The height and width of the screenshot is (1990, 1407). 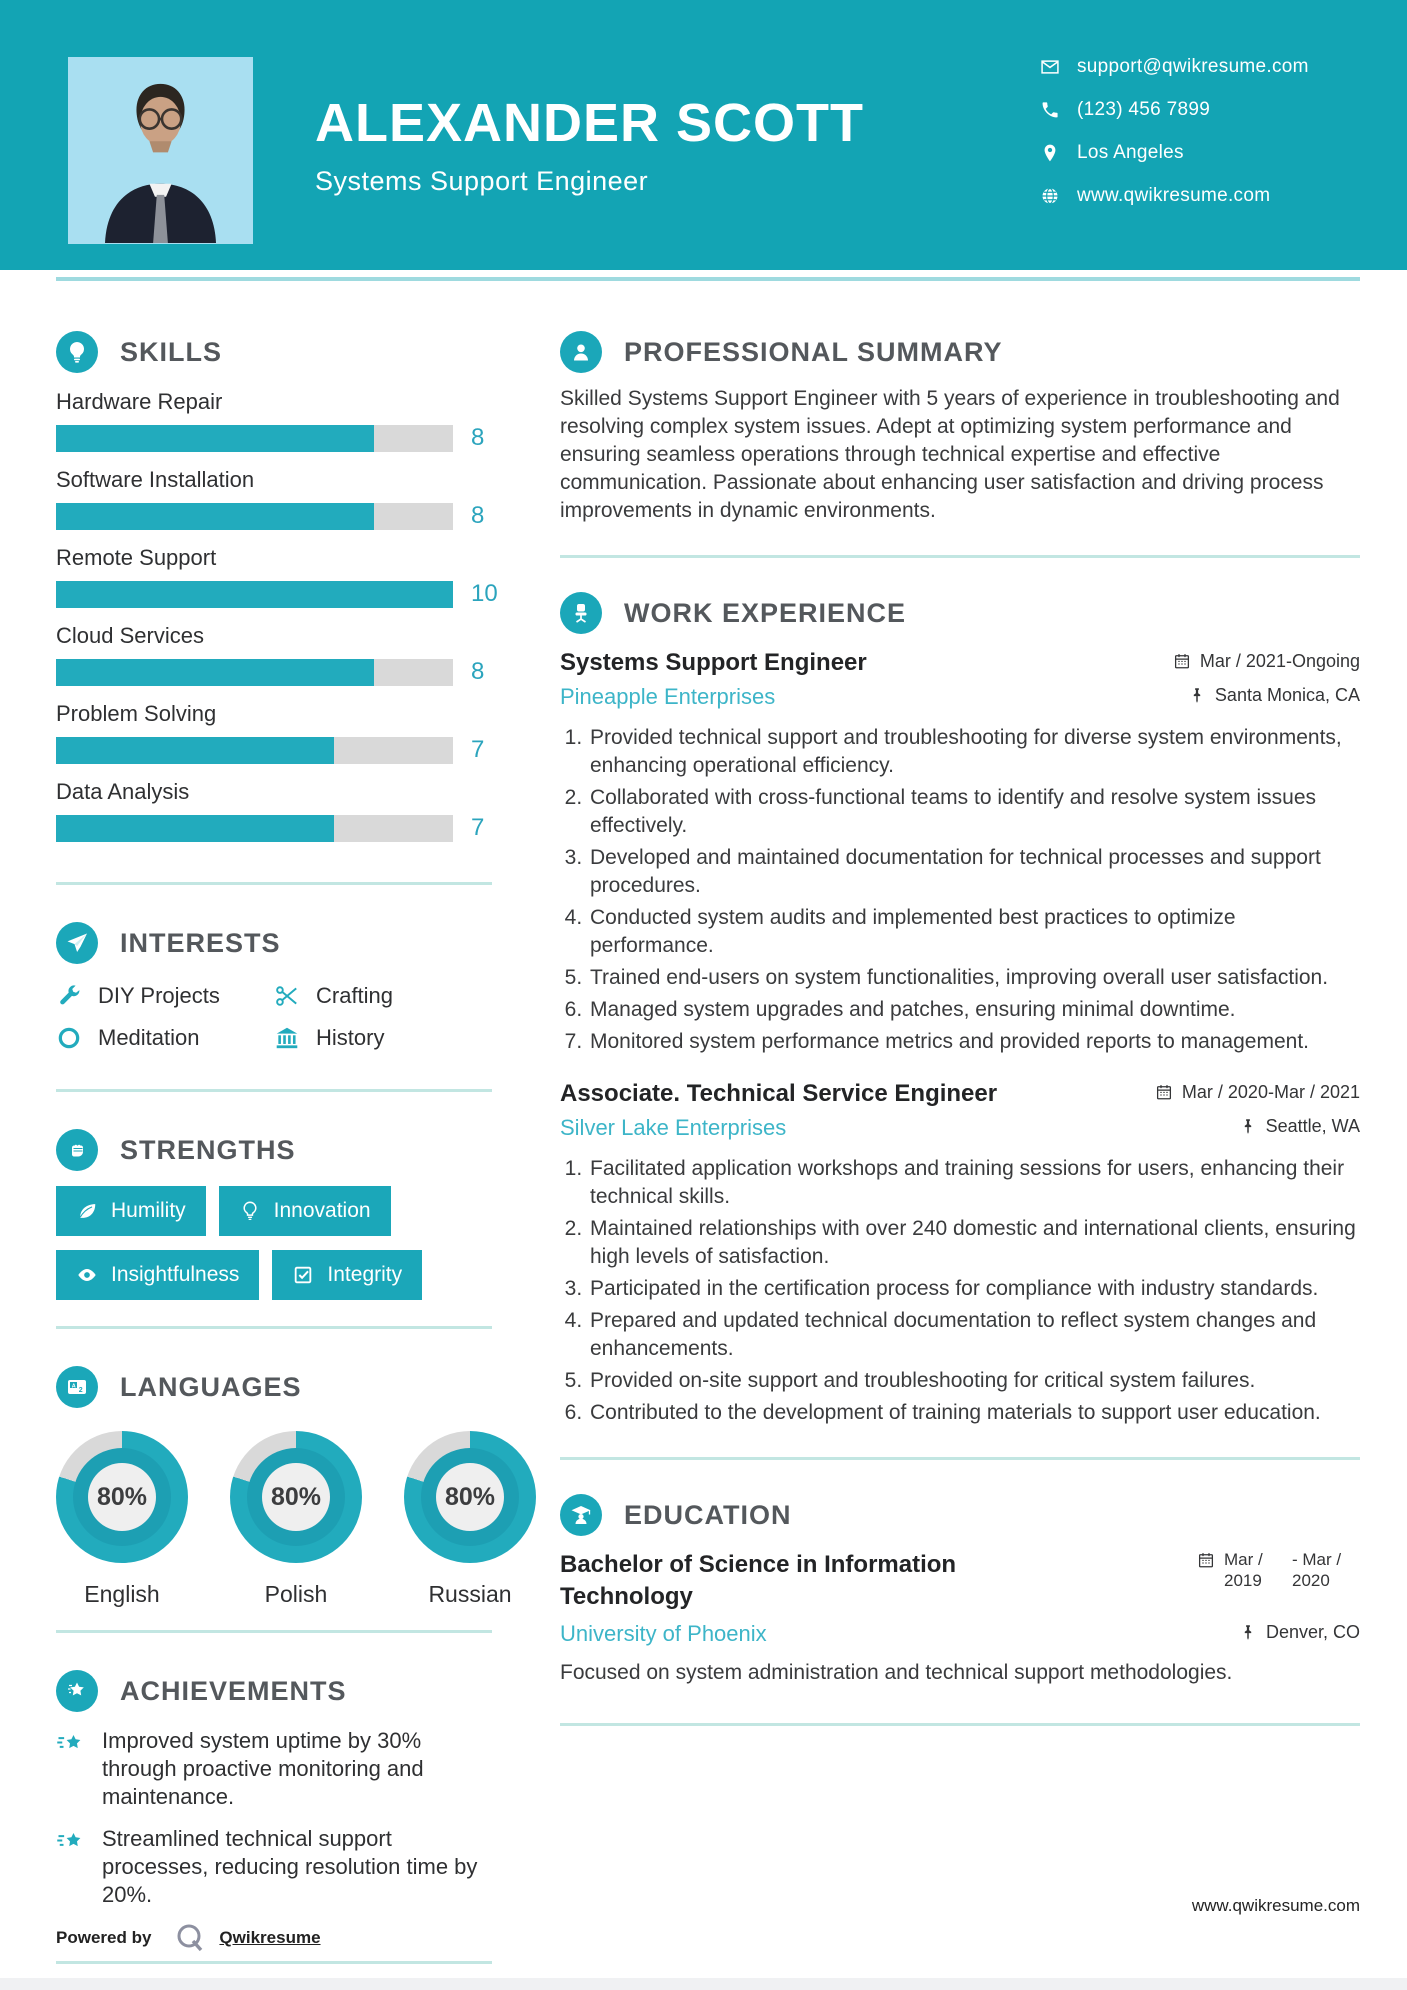 I want to click on job-location: Seattle, WA, so click(x=1299, y=1126).